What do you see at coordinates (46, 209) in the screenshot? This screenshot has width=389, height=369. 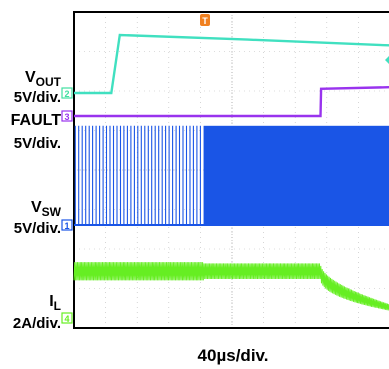 I see `channel-name-1: VSW` at bounding box center [46, 209].